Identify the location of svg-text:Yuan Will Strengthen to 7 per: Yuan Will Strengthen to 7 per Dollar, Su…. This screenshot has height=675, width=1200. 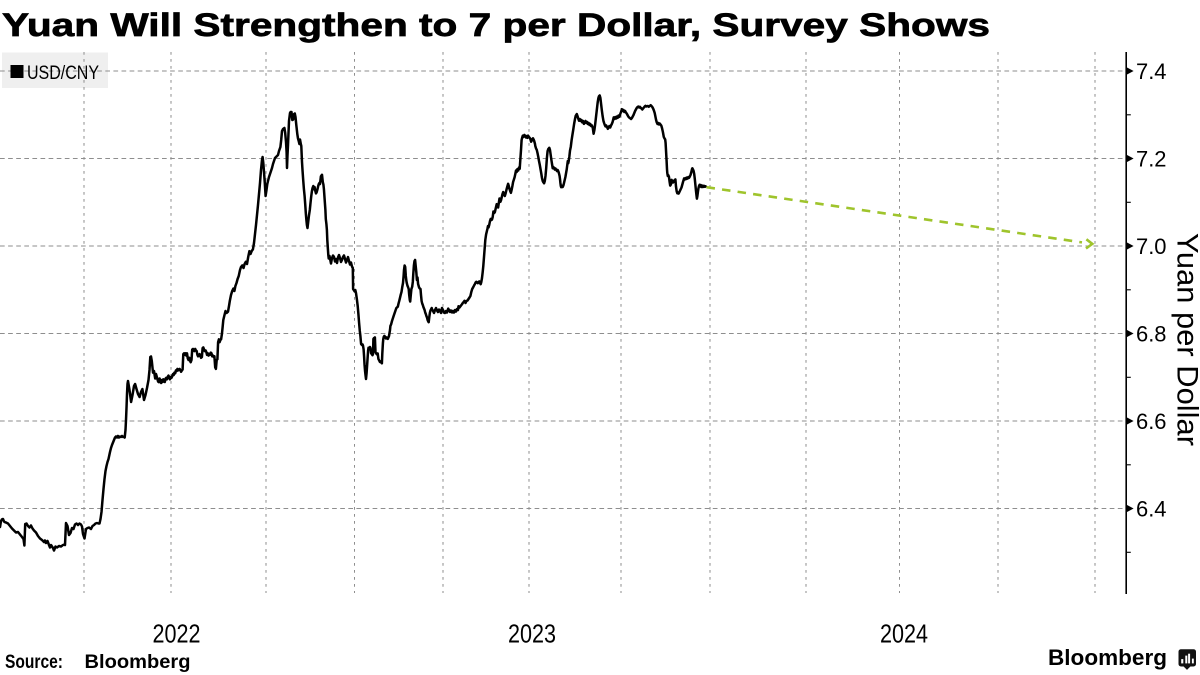
(496, 25).